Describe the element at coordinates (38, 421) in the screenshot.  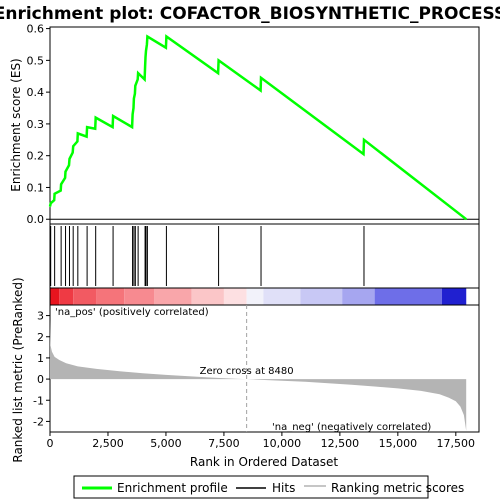
I see `metric-y-tick-label: -2` at that location.